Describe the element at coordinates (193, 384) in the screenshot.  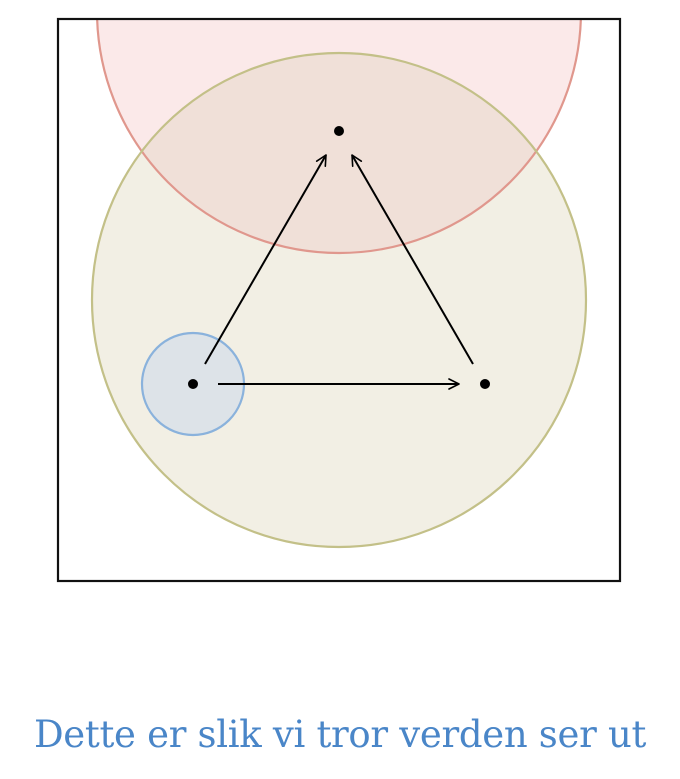
I see `node-left` at that location.